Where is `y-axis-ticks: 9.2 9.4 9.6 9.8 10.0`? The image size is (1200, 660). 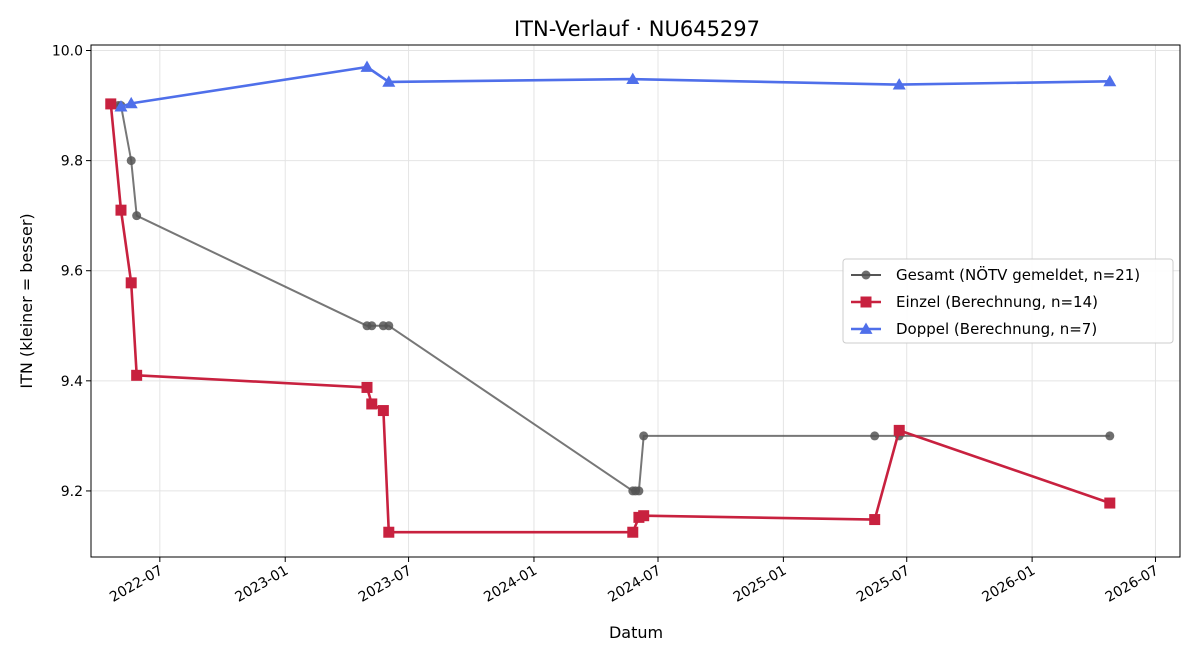
y-axis-ticks: 9.2 9.4 9.6 9.8 10.0 is located at coordinates (71, 272).